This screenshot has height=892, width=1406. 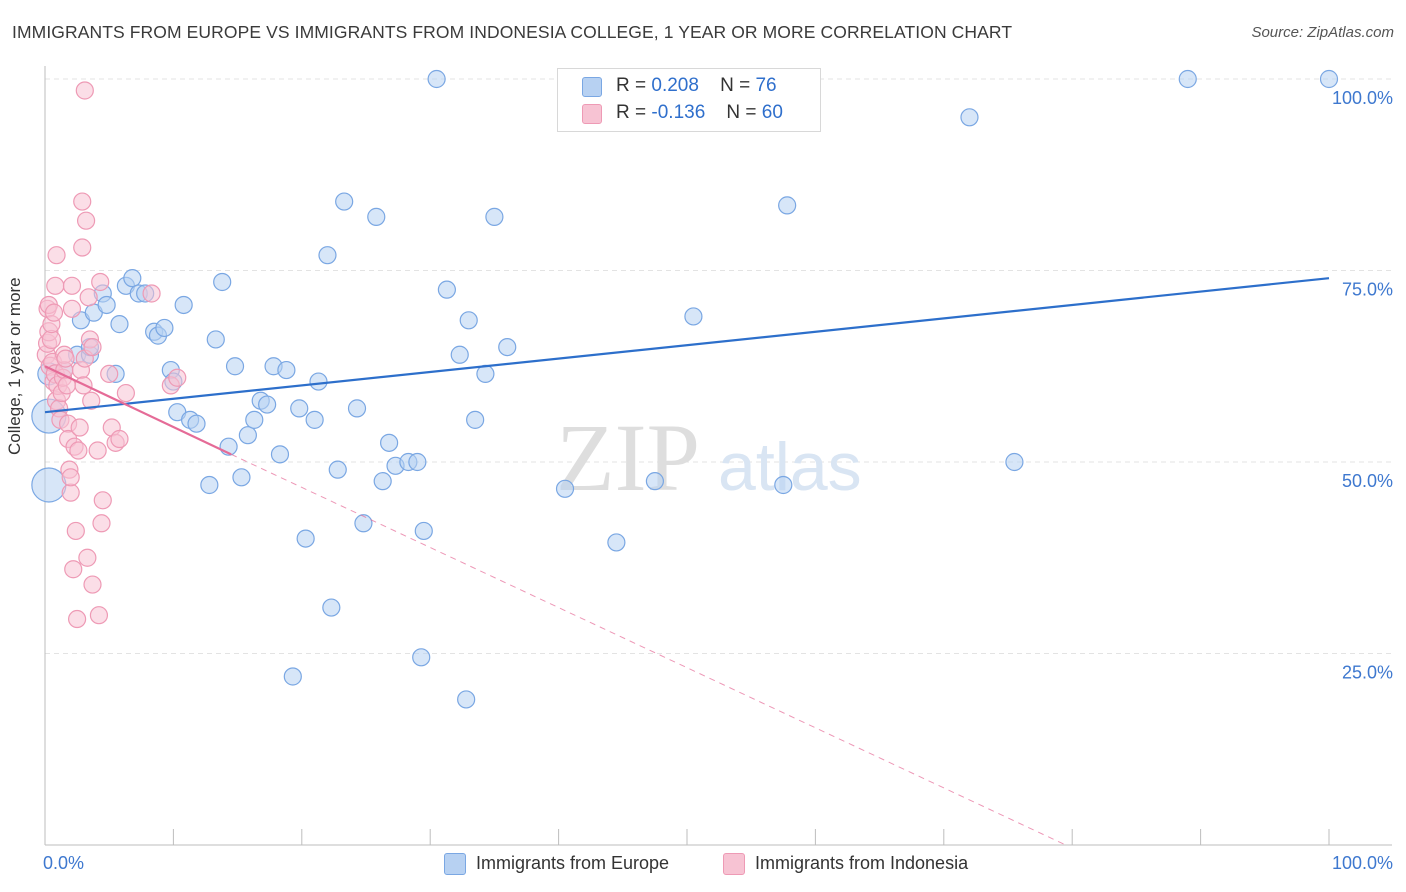 What do you see at coordinates (1362, 98) in the screenshot?
I see `y-tick-label: 100.0%` at bounding box center [1362, 98].